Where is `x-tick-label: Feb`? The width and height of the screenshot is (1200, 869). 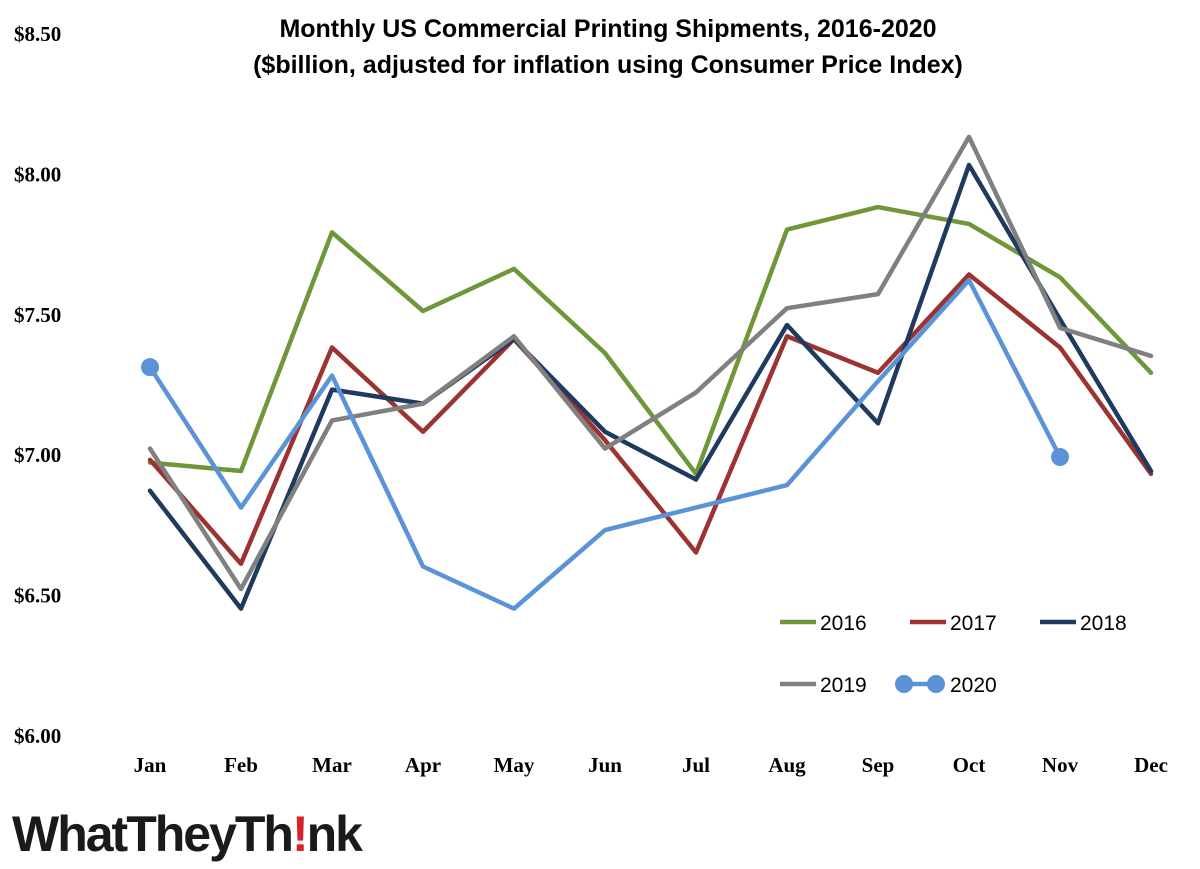
x-tick-label: Feb is located at coordinates (241, 765).